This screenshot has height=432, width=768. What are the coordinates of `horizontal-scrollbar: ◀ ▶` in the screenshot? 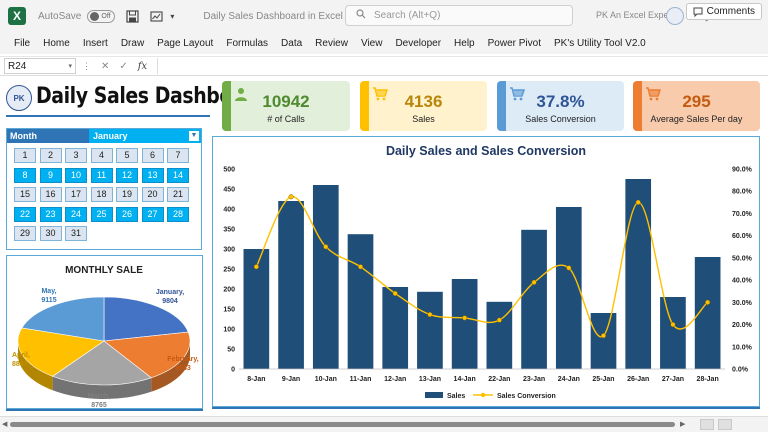 It's located at (384, 424).